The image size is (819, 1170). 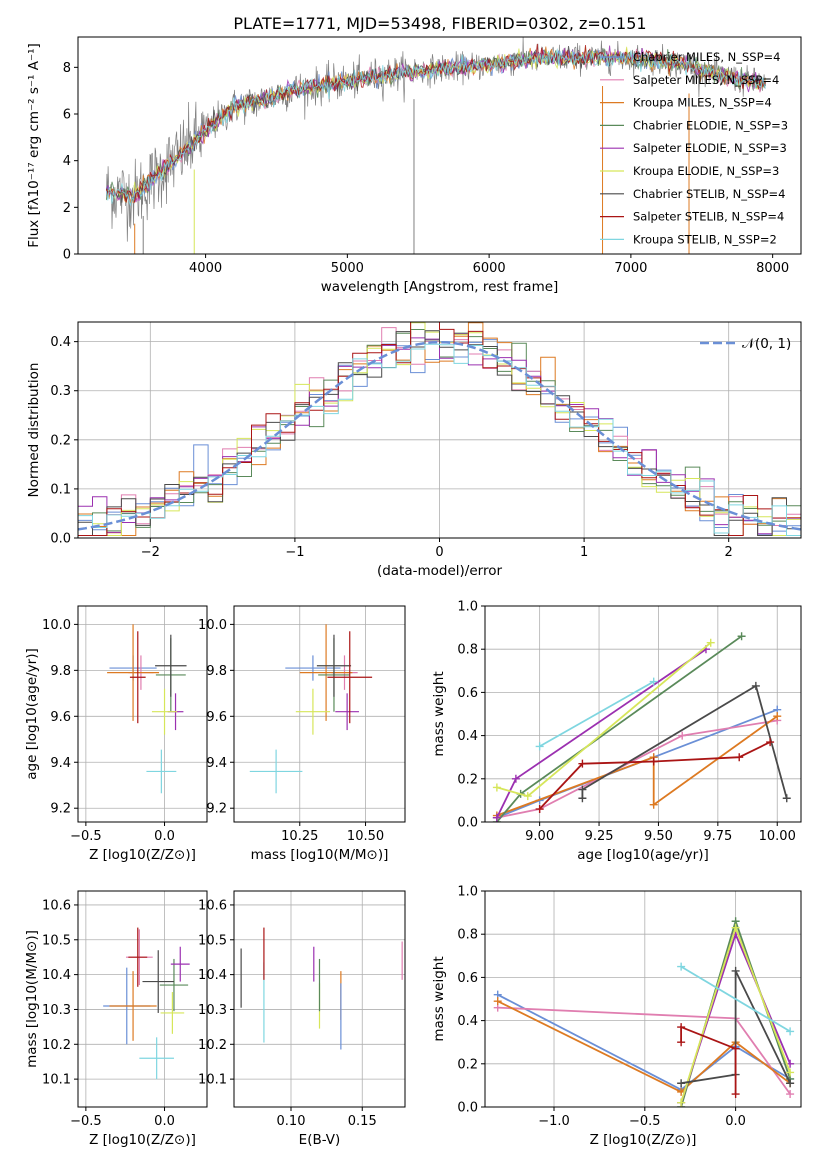 I want to click on y-axis-label: mass [log10(M/M⊙)], so click(x=32, y=999).